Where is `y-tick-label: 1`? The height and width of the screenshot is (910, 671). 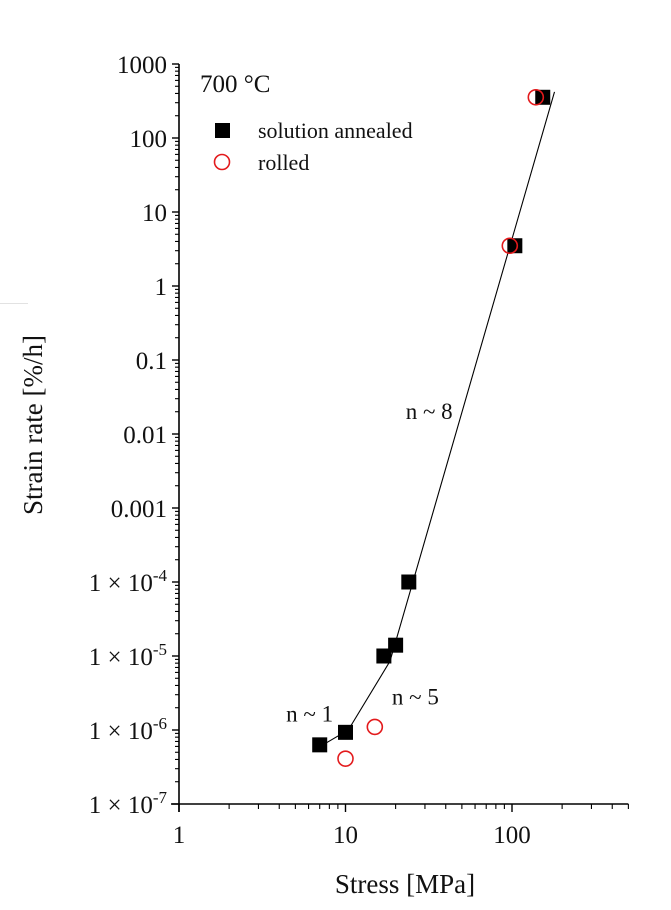 y-tick-label: 1 is located at coordinates (161, 287).